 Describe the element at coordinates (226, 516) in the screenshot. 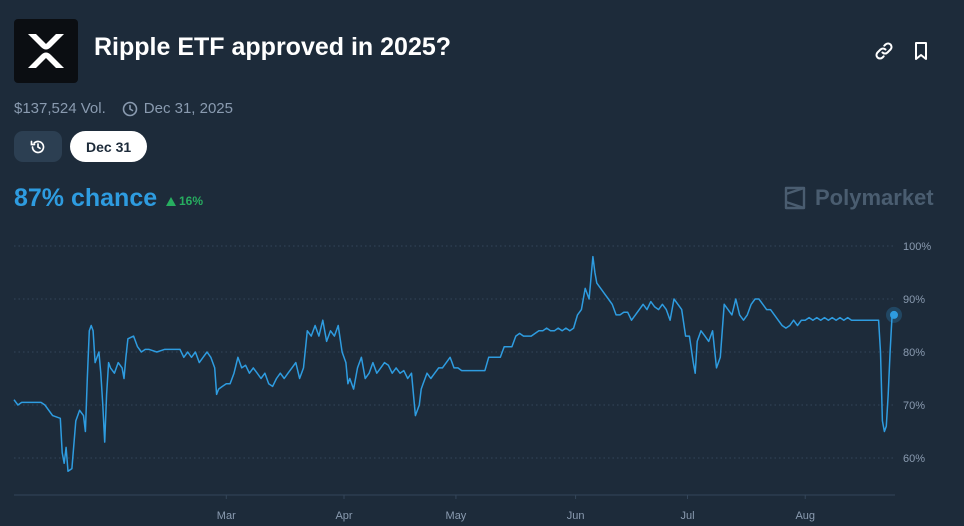

I see `x-tick-label: Mar` at that location.